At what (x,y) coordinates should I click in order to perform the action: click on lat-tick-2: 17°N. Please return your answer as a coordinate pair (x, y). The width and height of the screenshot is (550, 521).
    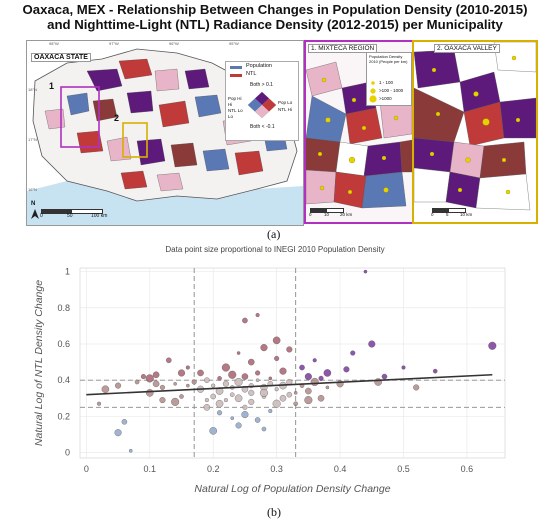
    Looking at the image, I should click on (32, 139).